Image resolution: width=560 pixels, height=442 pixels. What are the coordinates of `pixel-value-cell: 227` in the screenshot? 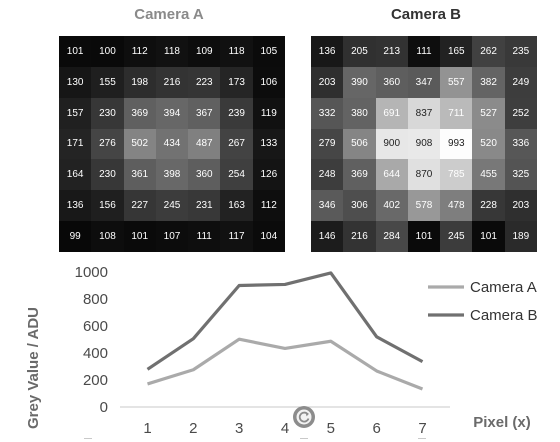 It's located at (139, 206).